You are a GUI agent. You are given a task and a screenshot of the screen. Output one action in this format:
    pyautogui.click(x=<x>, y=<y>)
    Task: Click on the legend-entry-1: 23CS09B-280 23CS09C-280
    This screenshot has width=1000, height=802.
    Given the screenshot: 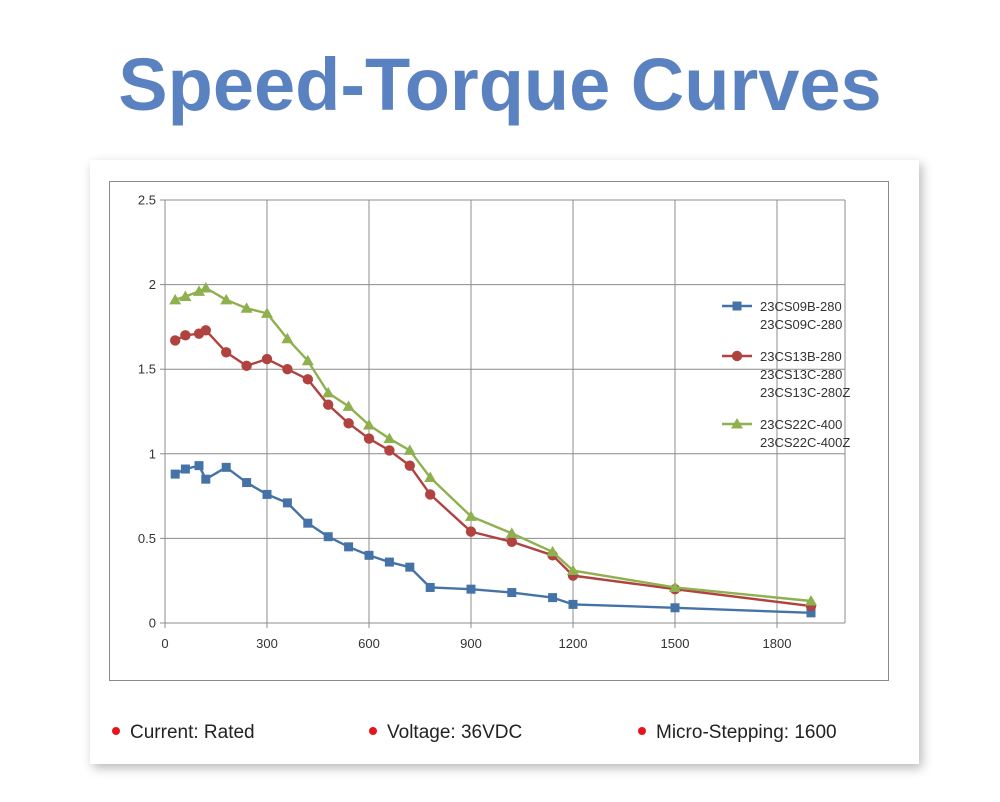 What is the action you would take?
    pyautogui.click(x=782, y=315)
    